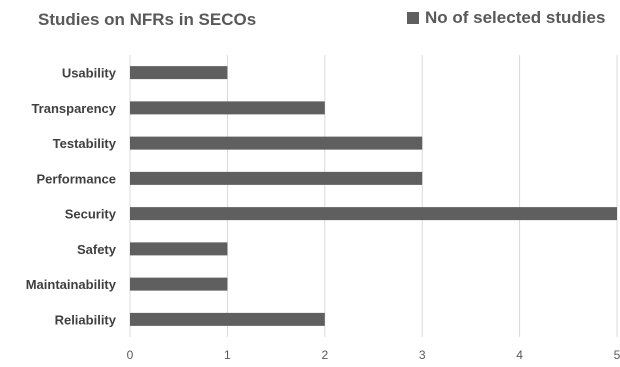  I want to click on x-tick-label: 0, so click(130, 355).